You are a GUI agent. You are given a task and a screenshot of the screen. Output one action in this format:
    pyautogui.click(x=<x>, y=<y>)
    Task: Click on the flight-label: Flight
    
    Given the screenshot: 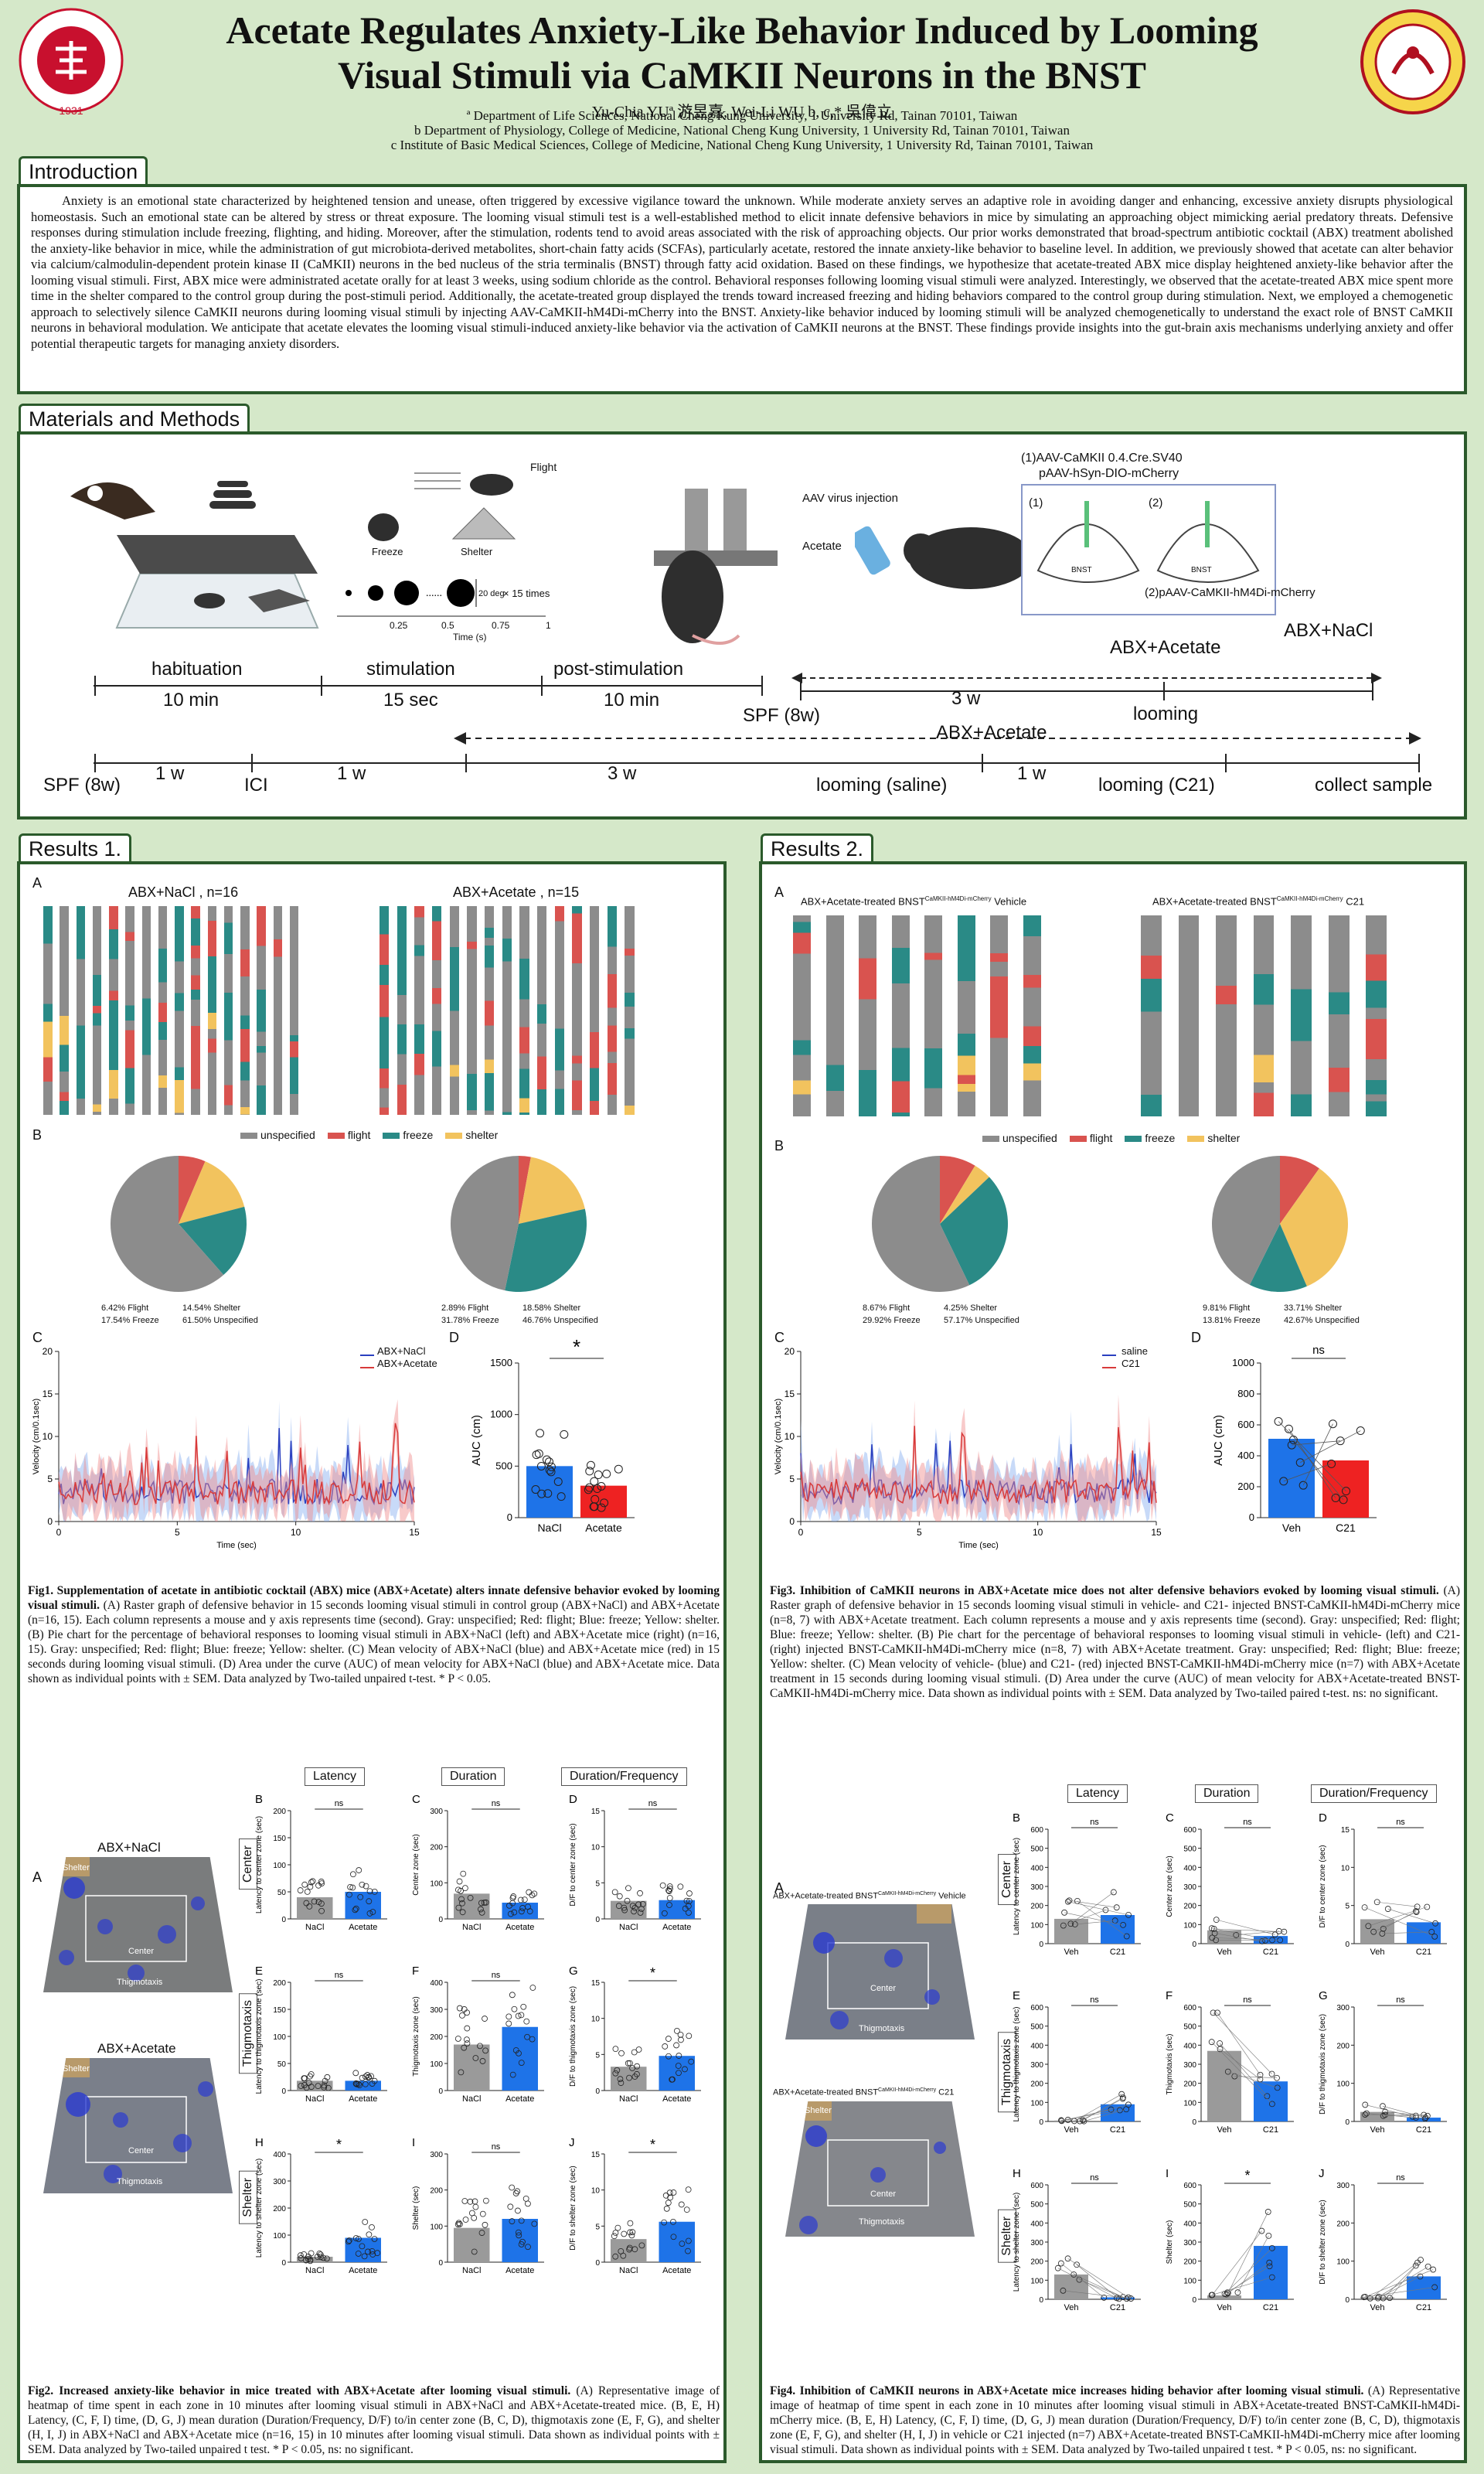 What is the action you would take?
    pyautogui.click(x=543, y=467)
    